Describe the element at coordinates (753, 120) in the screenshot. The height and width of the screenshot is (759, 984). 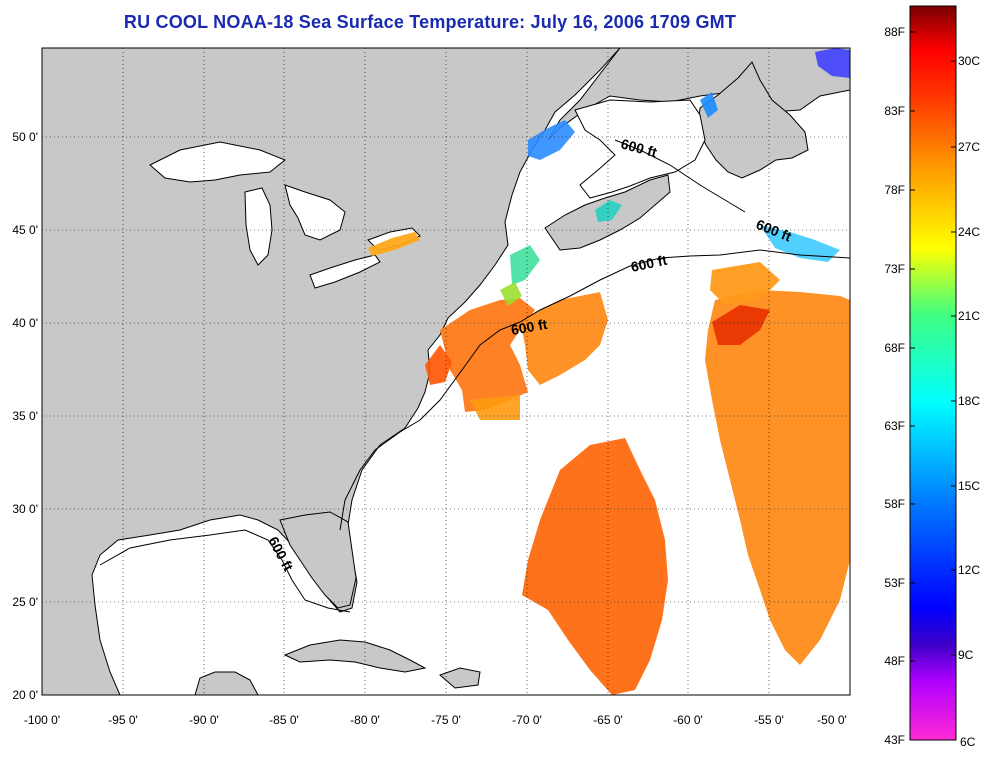
I see `land-newfoundland` at that location.